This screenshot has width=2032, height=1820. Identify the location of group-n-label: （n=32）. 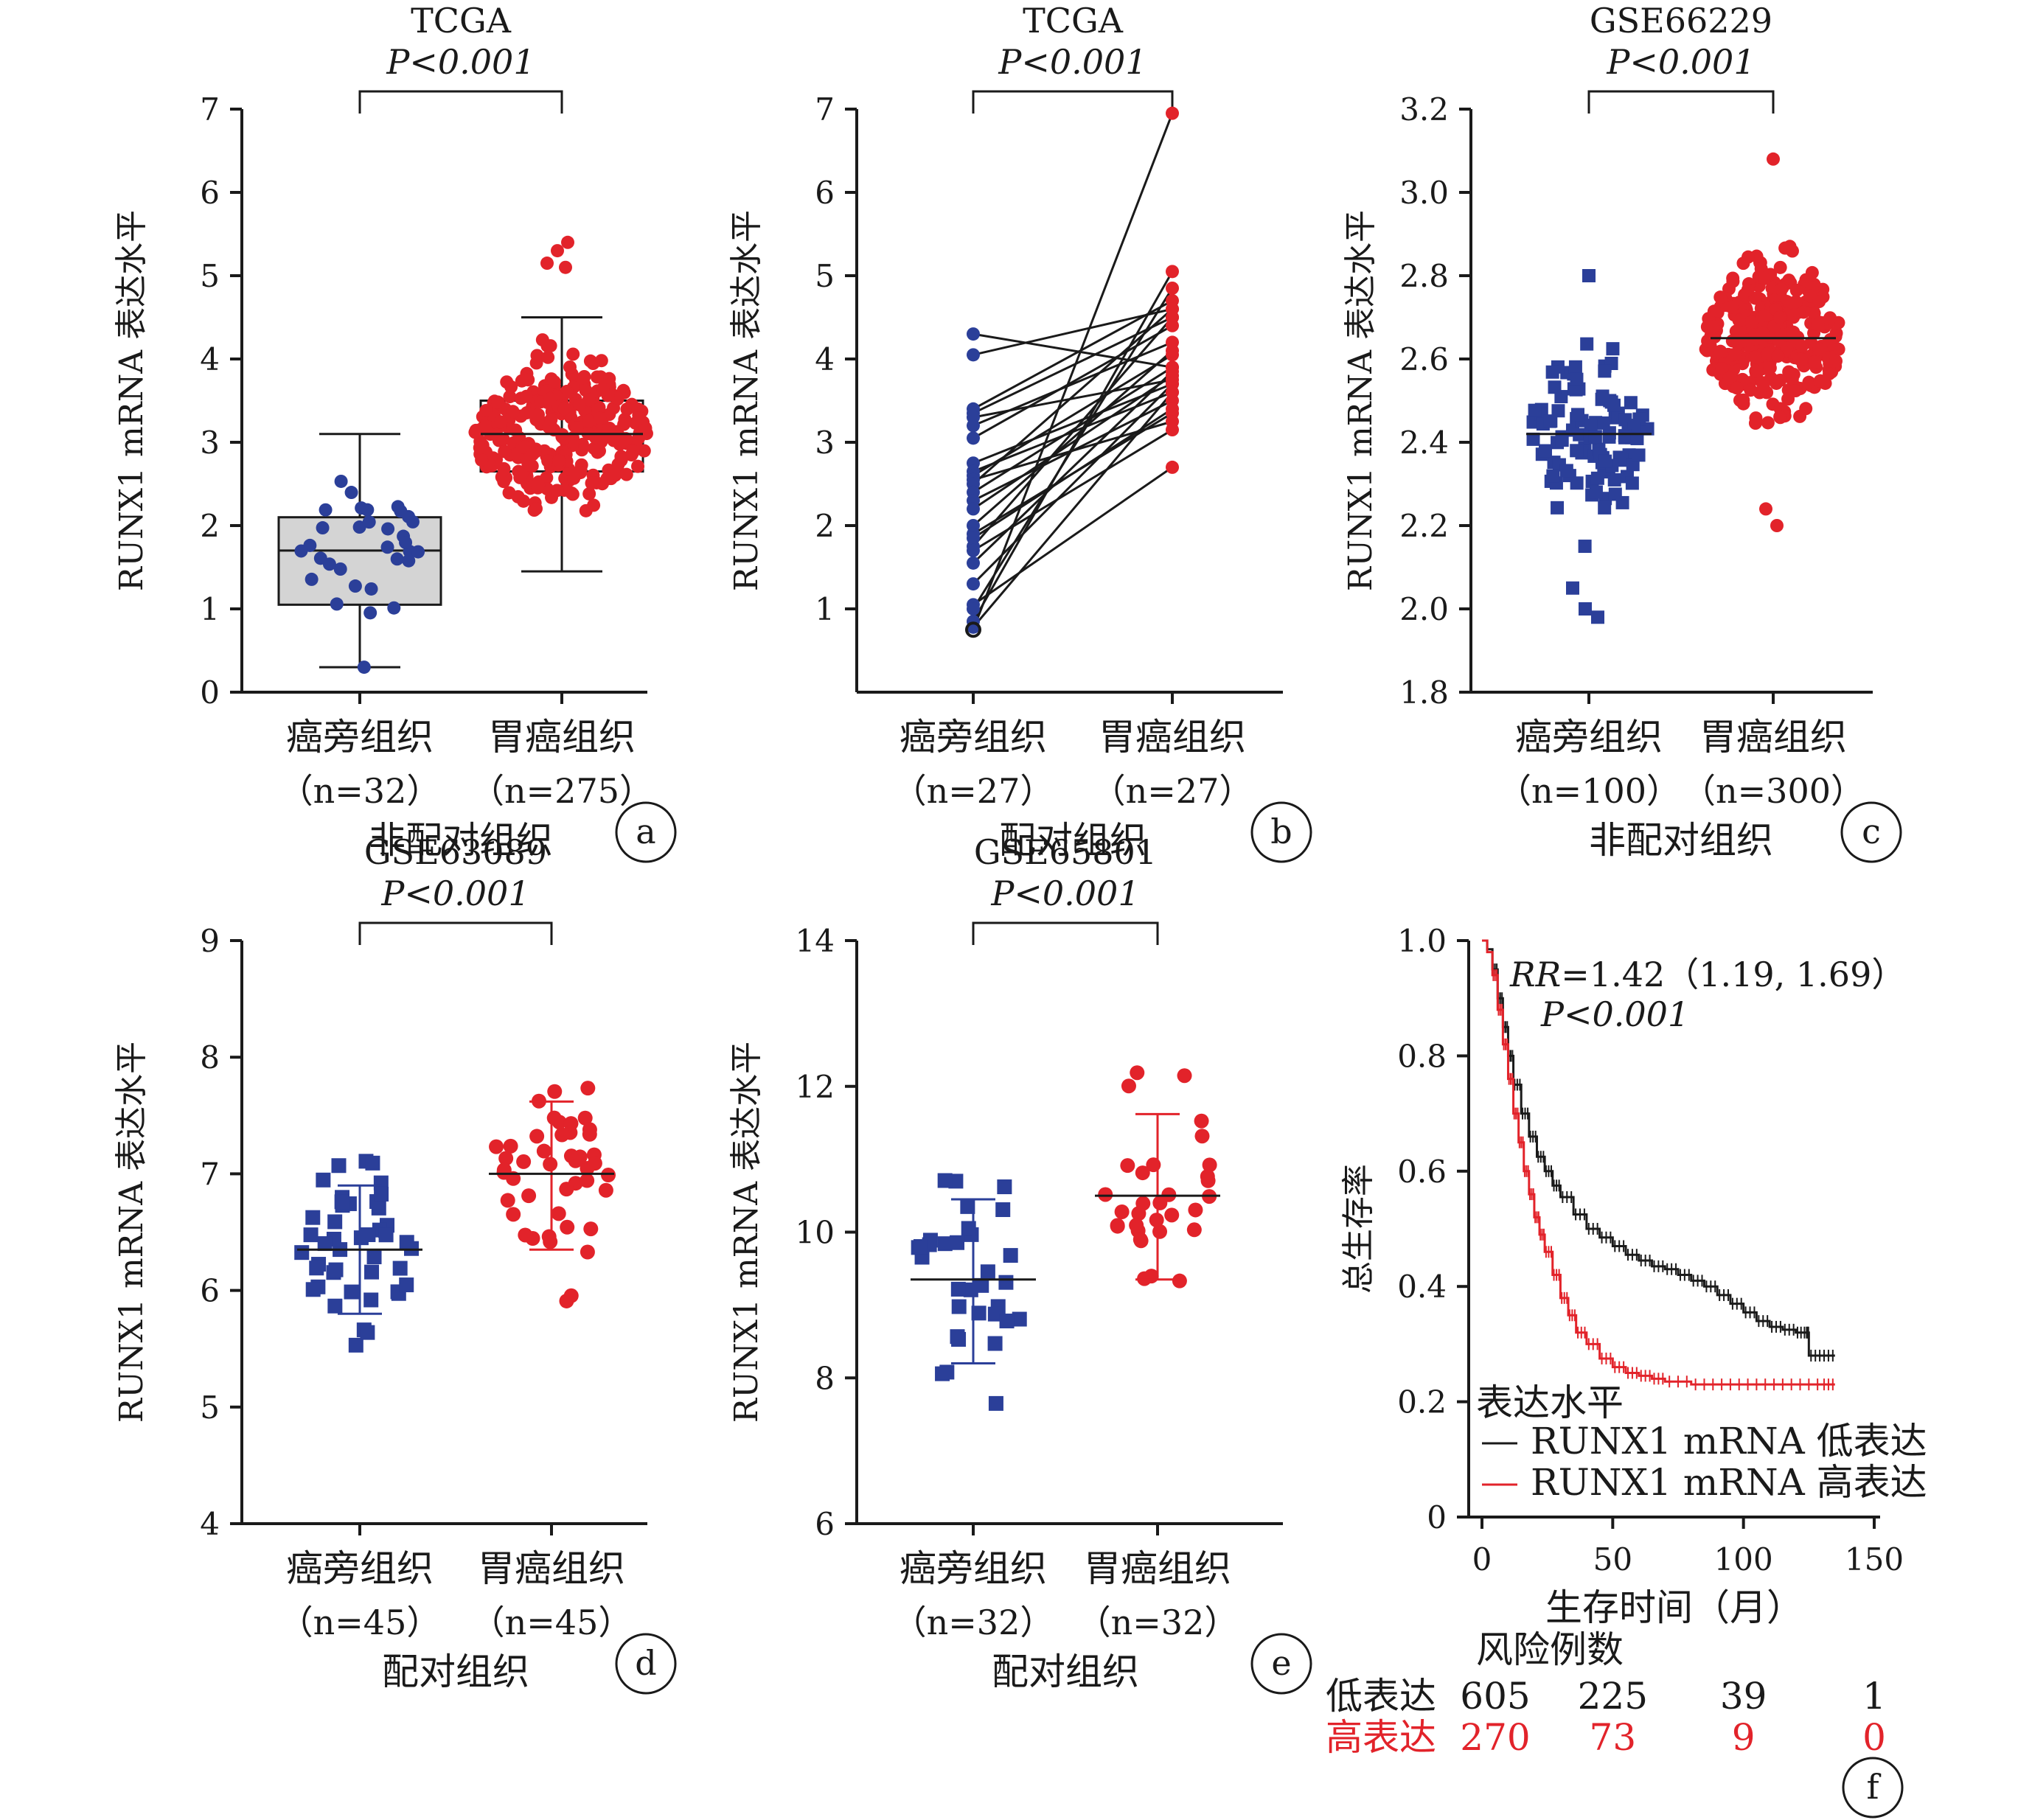
(360, 791).